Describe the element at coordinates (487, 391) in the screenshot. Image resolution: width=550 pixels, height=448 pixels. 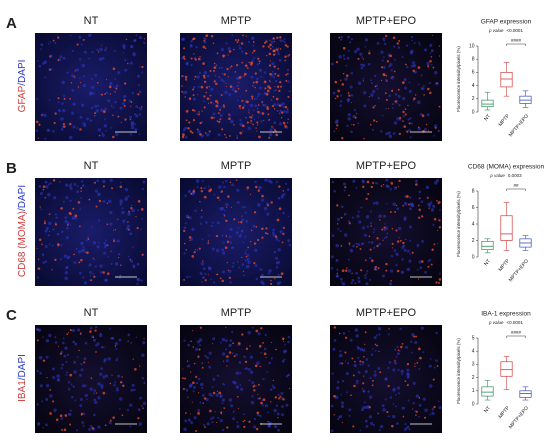
I see `box` at that location.